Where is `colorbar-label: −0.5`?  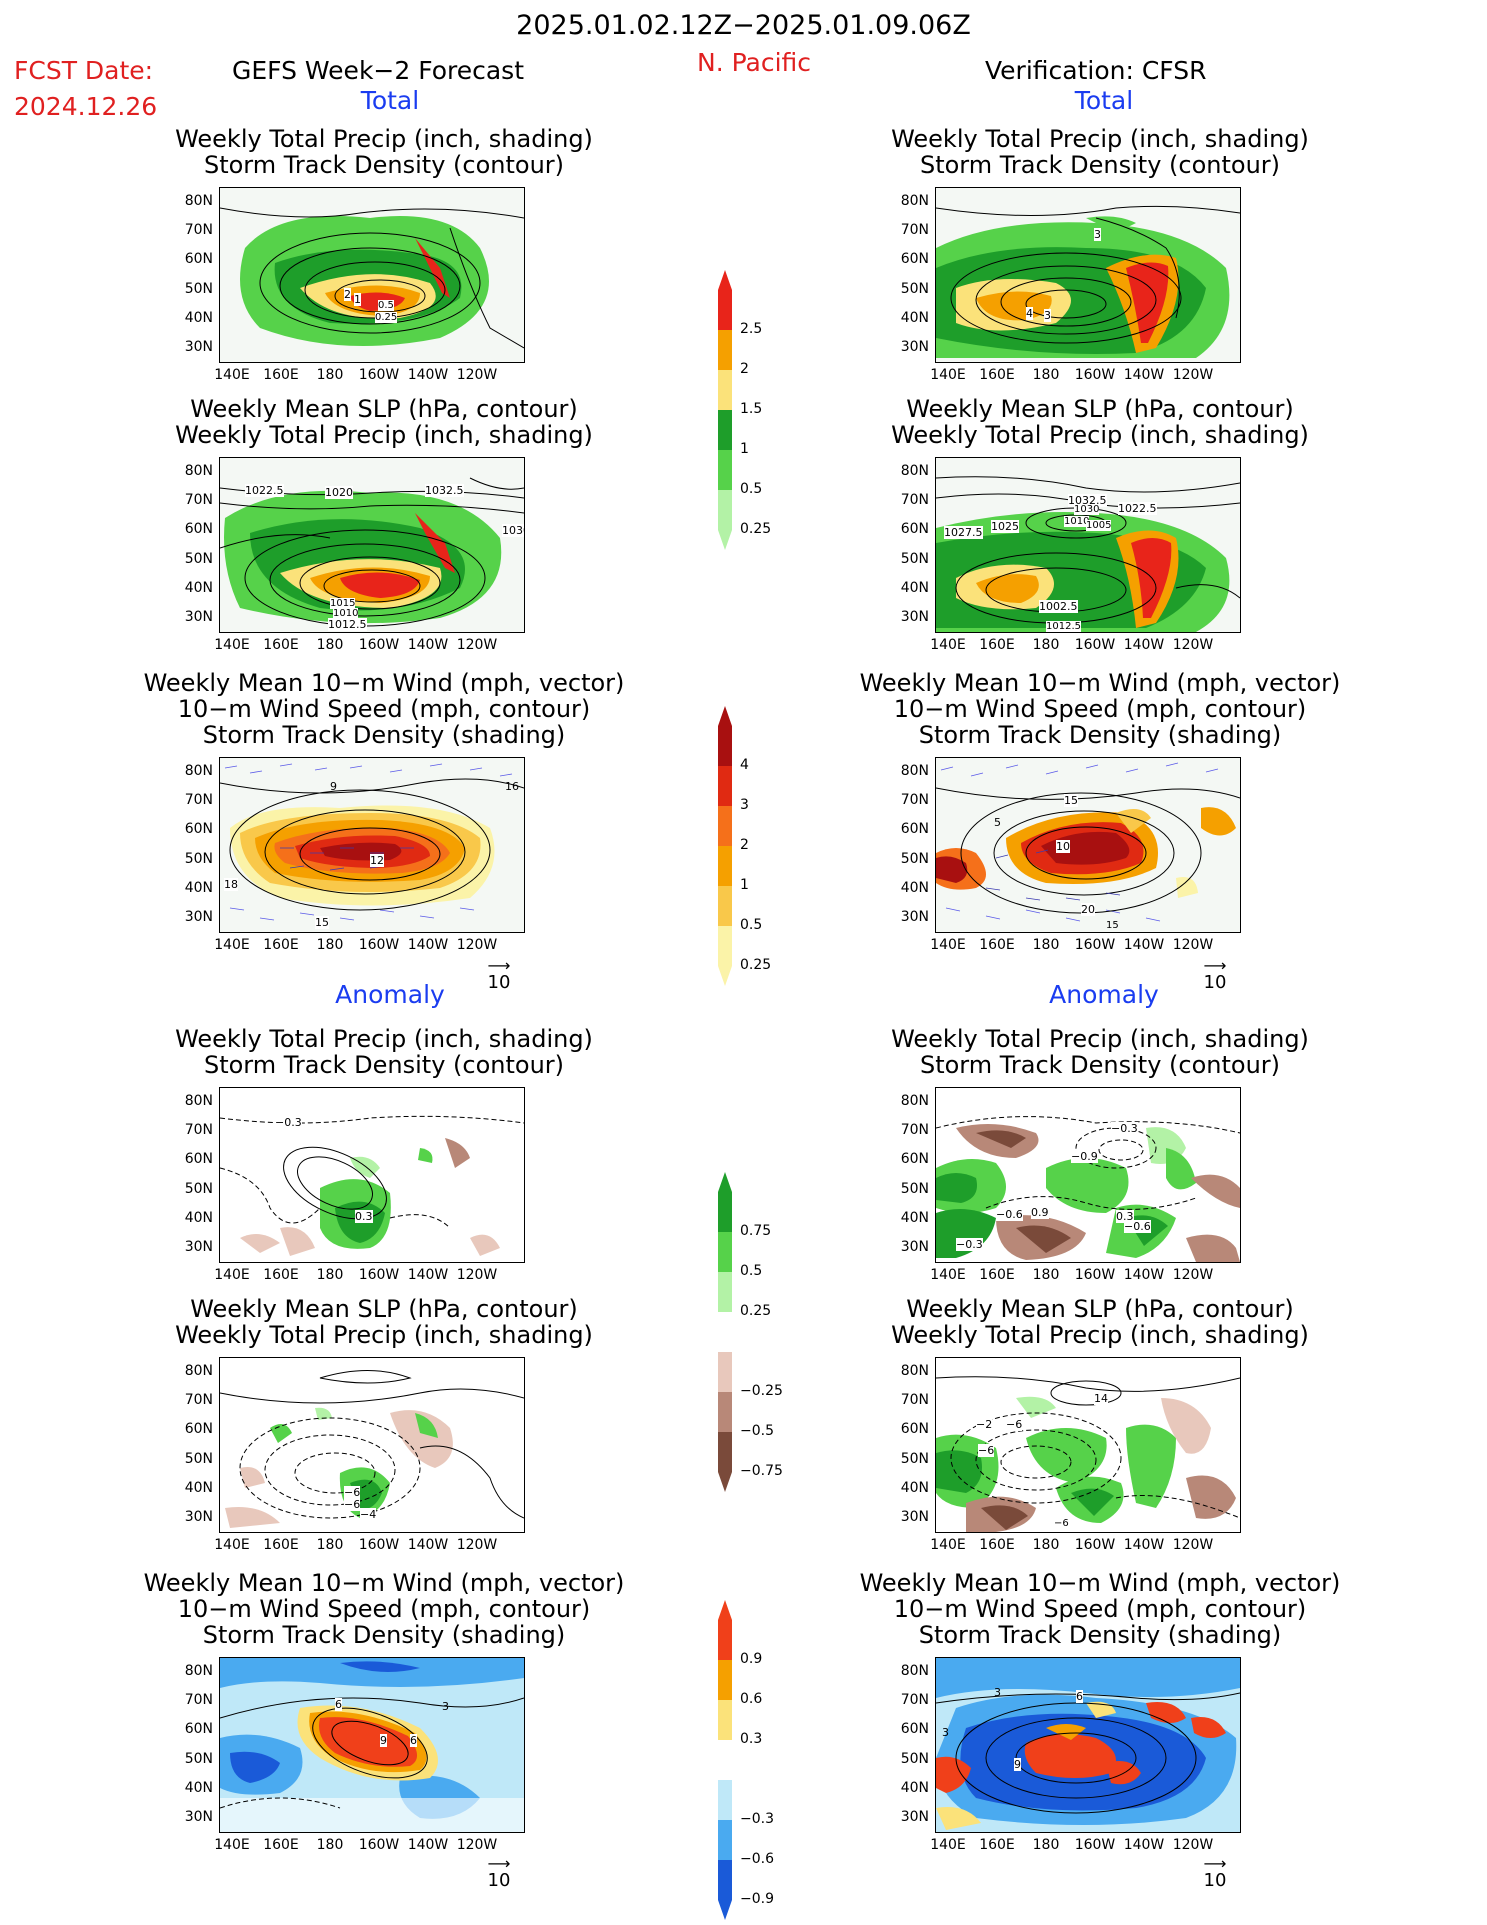 colorbar-label: −0.5 is located at coordinates (757, 1431).